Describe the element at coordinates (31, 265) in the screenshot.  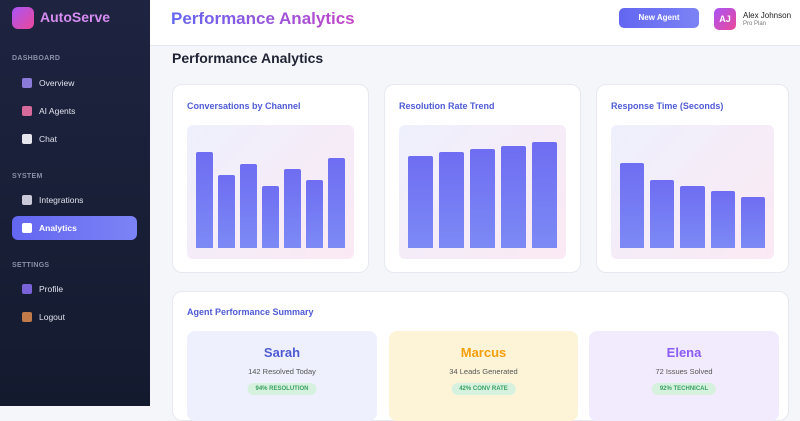
I see `section-label: SETTINGS` at that location.